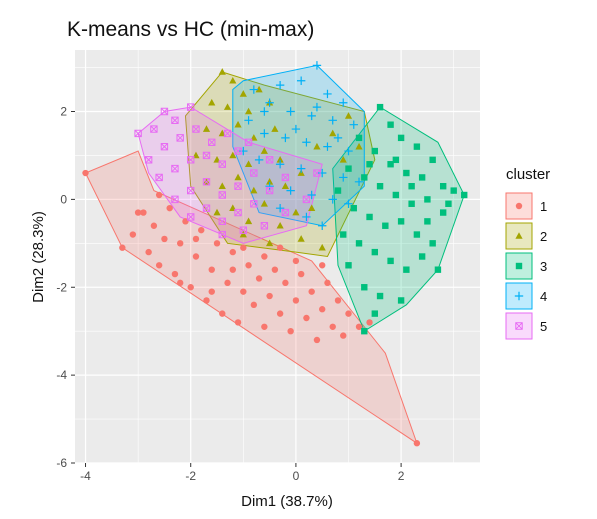 This screenshot has height=519, width=597. I want to click on y-tick-label: -2, so click(61, 287).